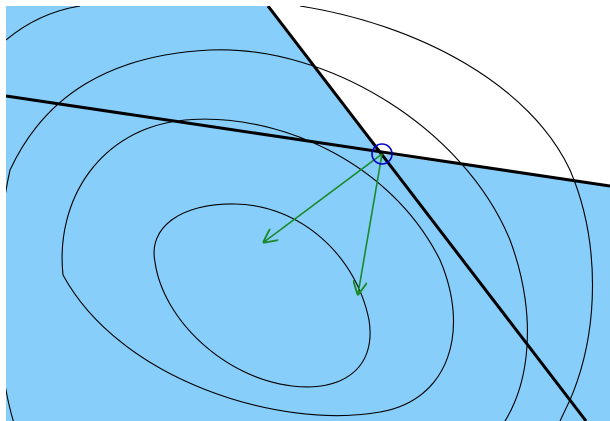 The height and width of the screenshot is (421, 610). I want to click on optimum-marker, so click(382, 154).